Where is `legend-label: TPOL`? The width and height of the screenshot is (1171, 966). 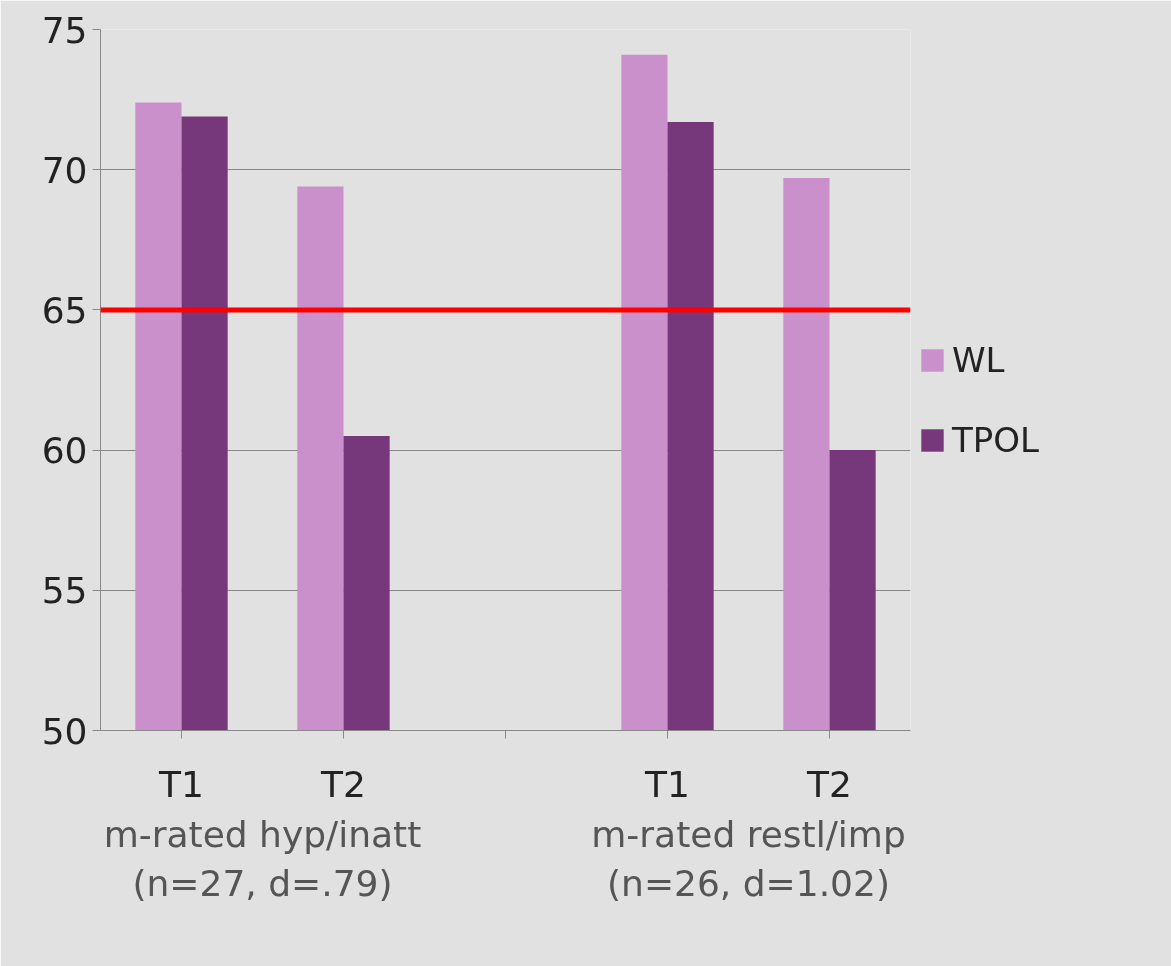 legend-label: TPOL is located at coordinates (995, 440).